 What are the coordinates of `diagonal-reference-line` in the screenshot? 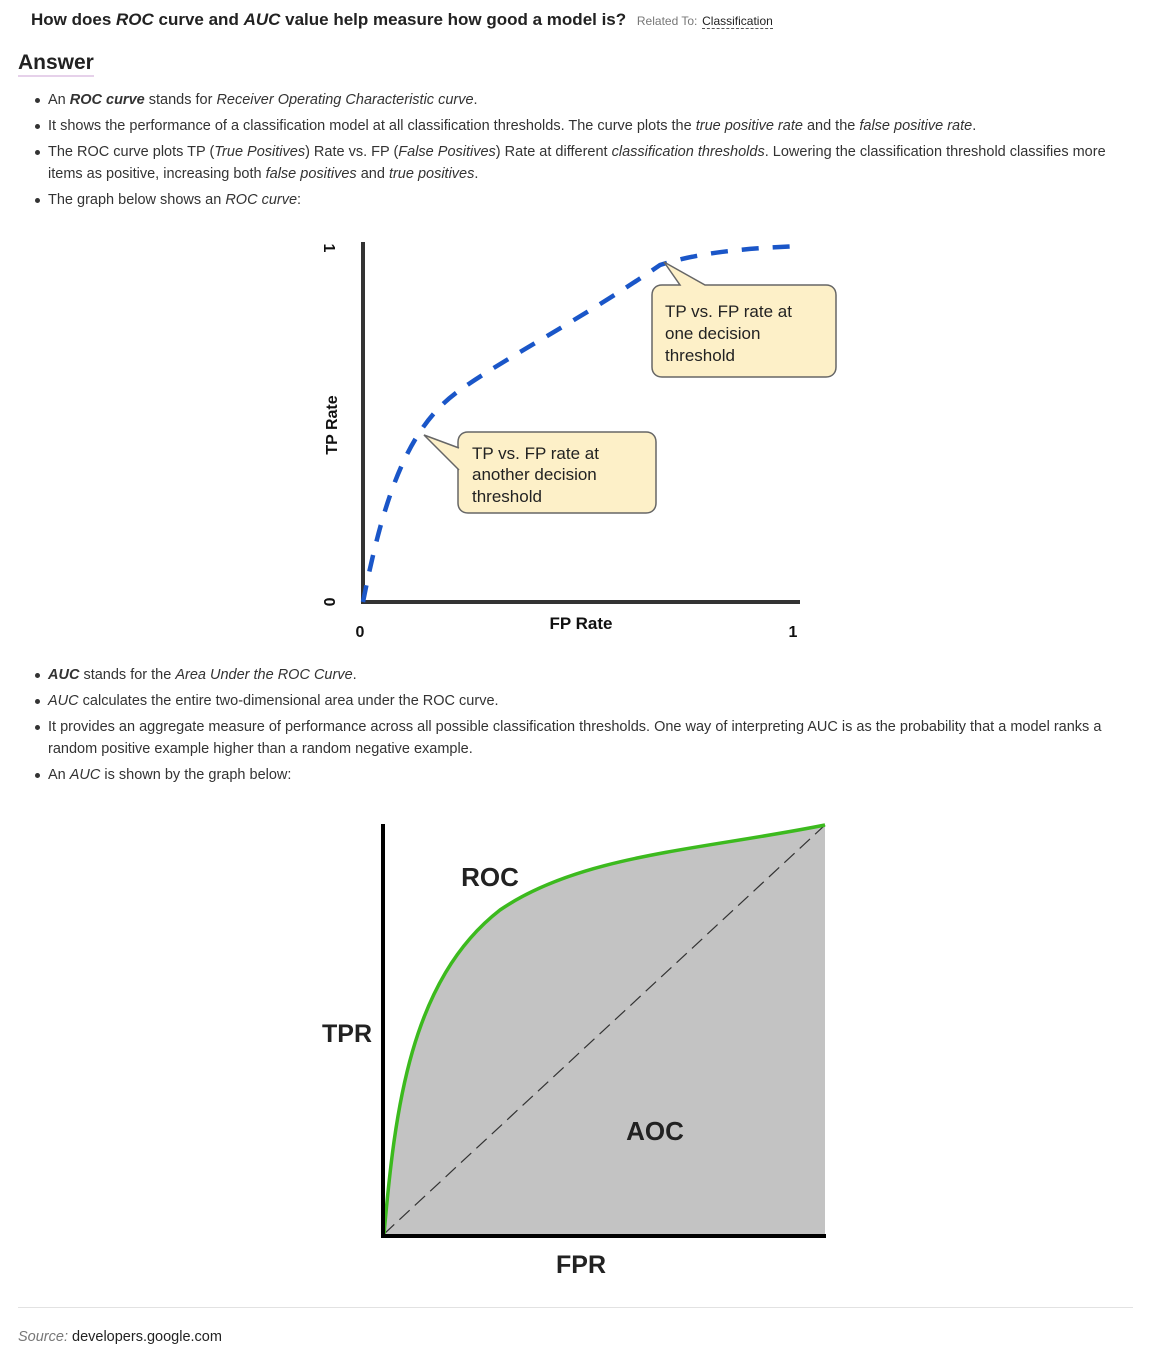 It's located at (604, 1029).